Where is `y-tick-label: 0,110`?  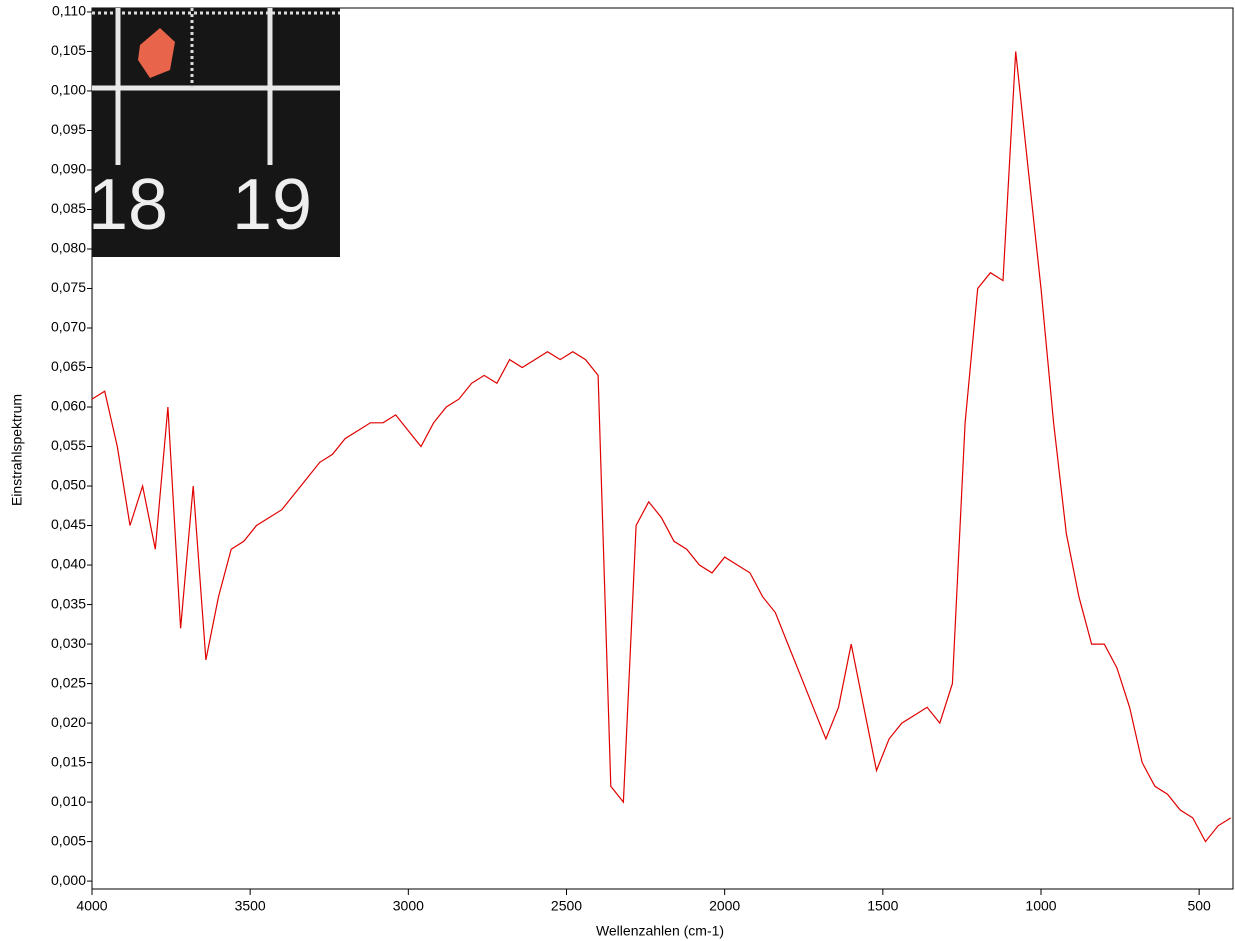
y-tick-label: 0,110 is located at coordinates (69, 11).